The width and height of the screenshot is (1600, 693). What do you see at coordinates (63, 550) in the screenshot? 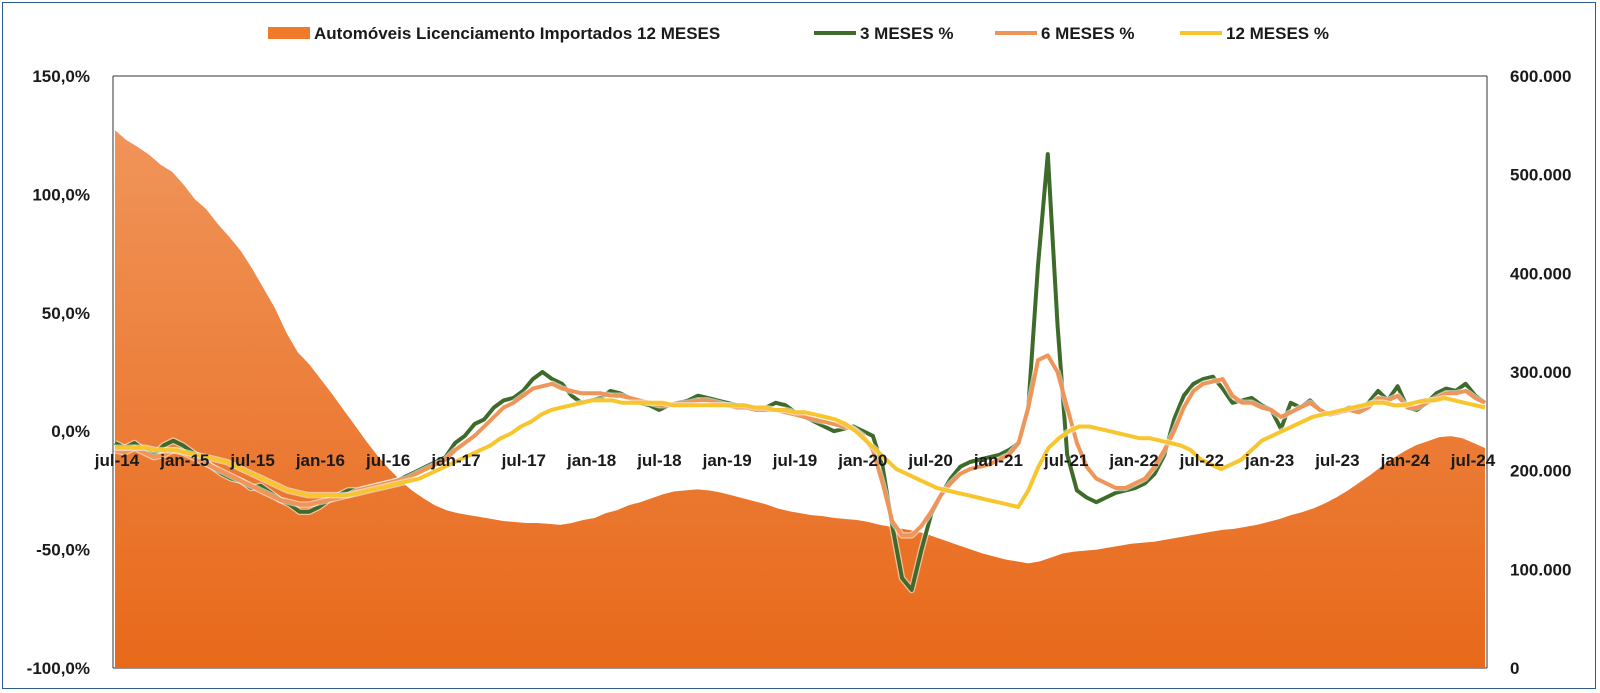
I see `y-left-tick-label: -50,0%` at bounding box center [63, 550].